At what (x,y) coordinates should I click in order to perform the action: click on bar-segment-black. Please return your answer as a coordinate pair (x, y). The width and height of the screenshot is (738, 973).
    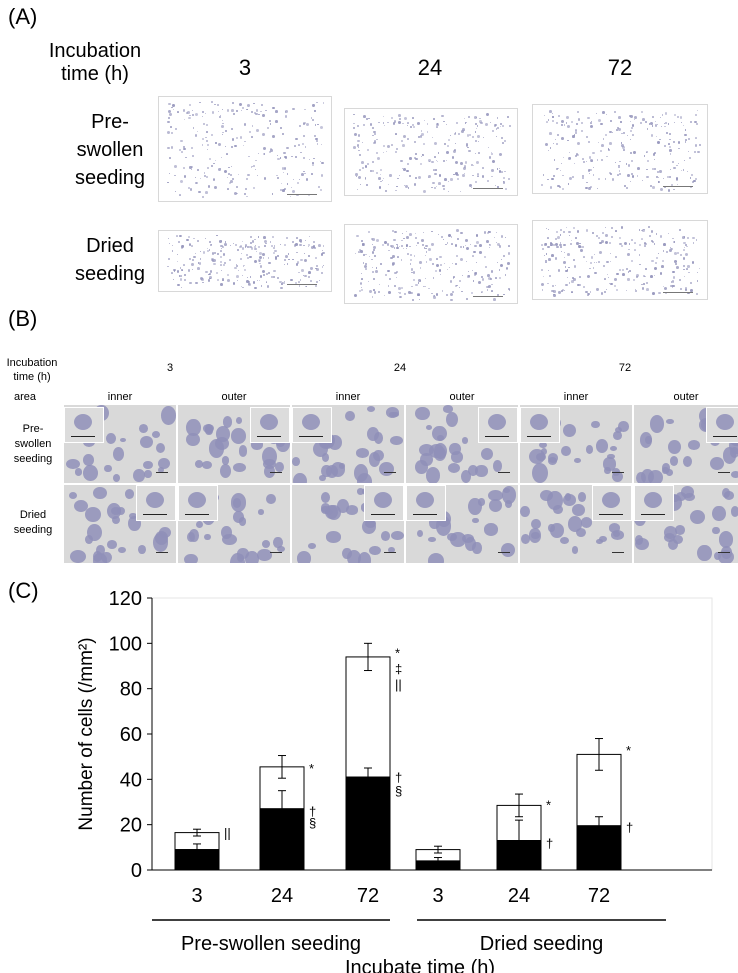
    Looking at the image, I should click on (368, 823).